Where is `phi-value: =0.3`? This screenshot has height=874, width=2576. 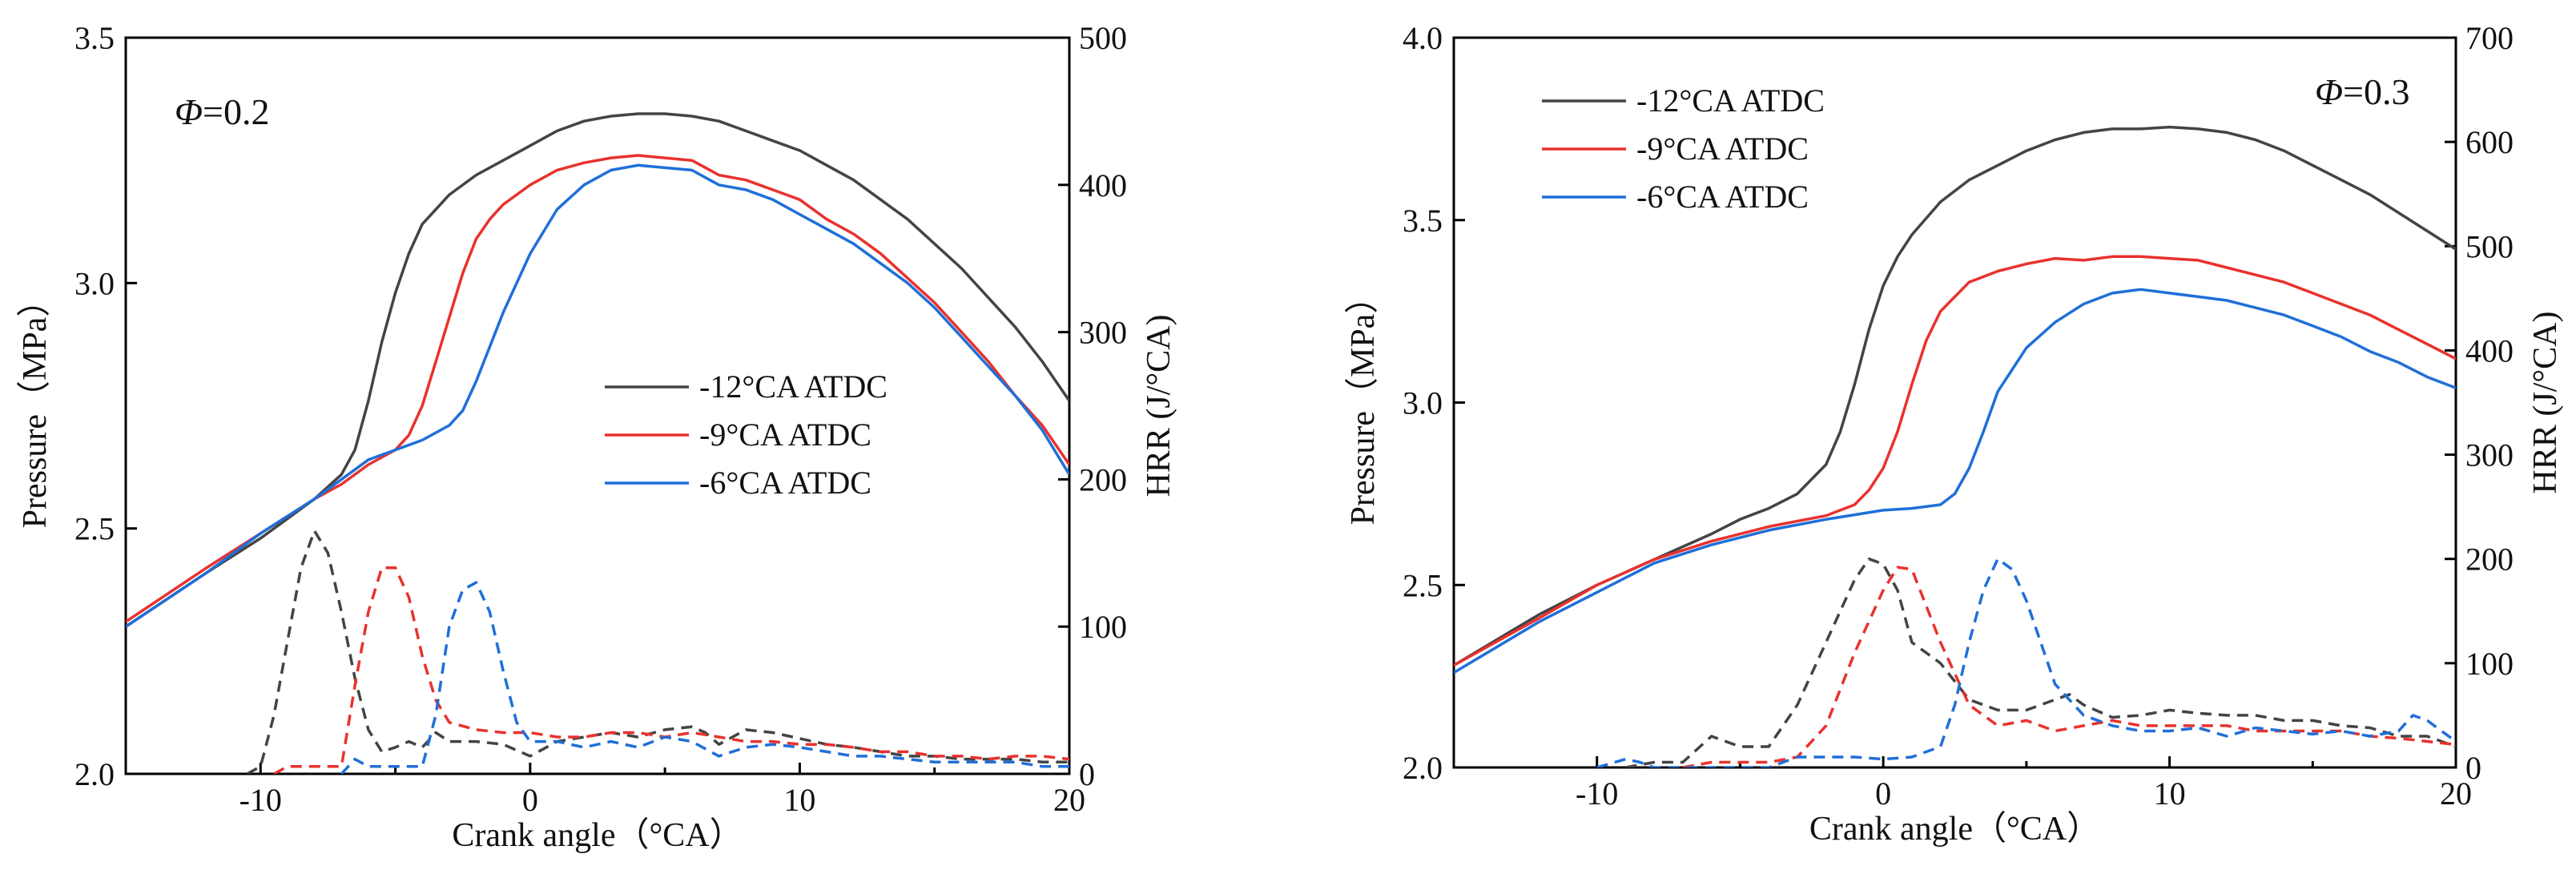 phi-value: =0.3 is located at coordinates (2376, 91).